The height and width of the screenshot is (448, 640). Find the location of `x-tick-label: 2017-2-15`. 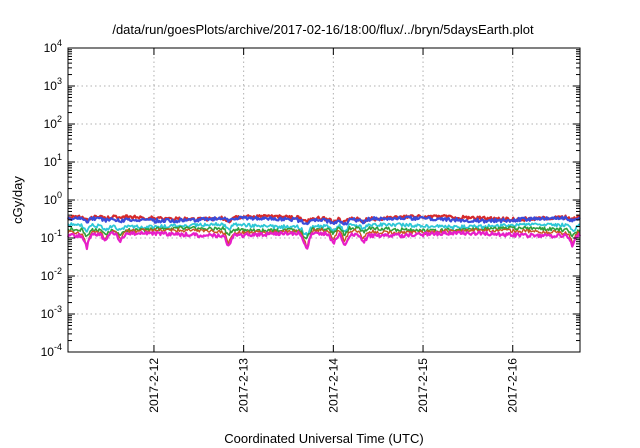

x-tick-label: 2017-2-15 is located at coordinates (423, 385).